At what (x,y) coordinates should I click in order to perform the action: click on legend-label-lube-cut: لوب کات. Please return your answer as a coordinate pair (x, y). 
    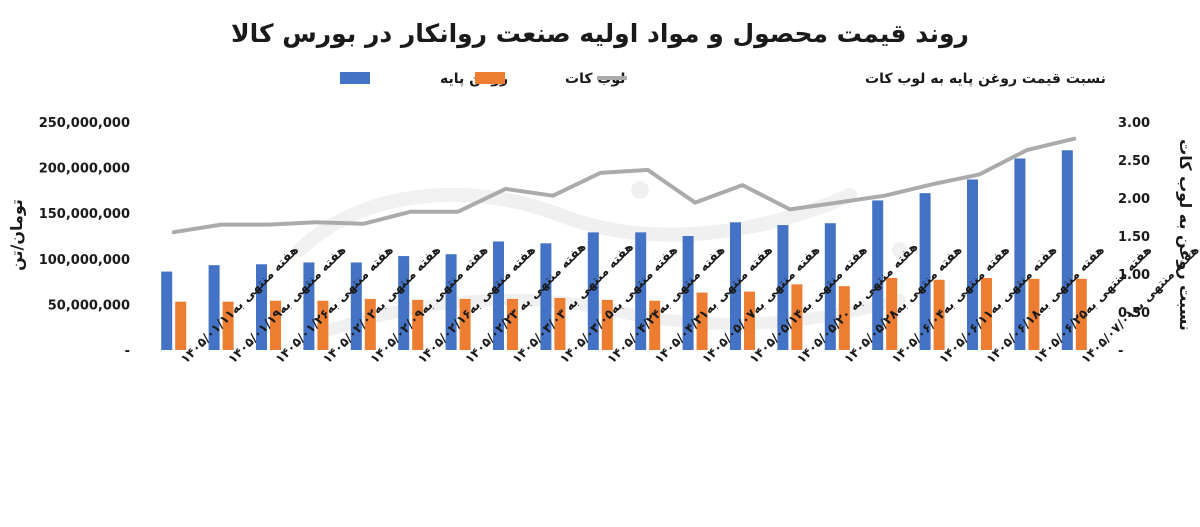
    Looking at the image, I should click on (595, 79).